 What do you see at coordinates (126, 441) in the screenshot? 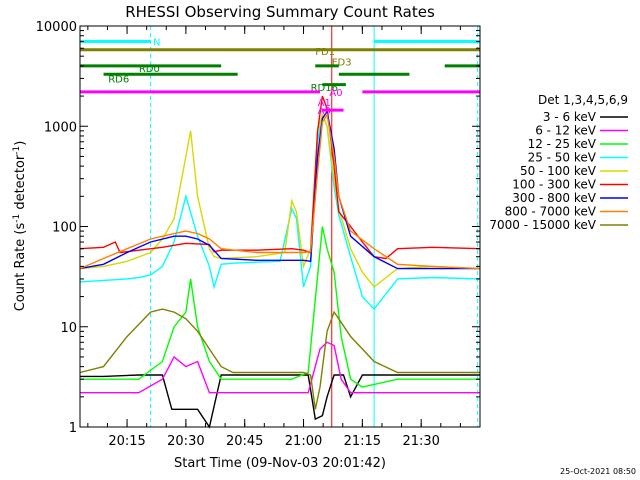
I see `x-tick-label-20-15: 20:15` at bounding box center [126, 441].